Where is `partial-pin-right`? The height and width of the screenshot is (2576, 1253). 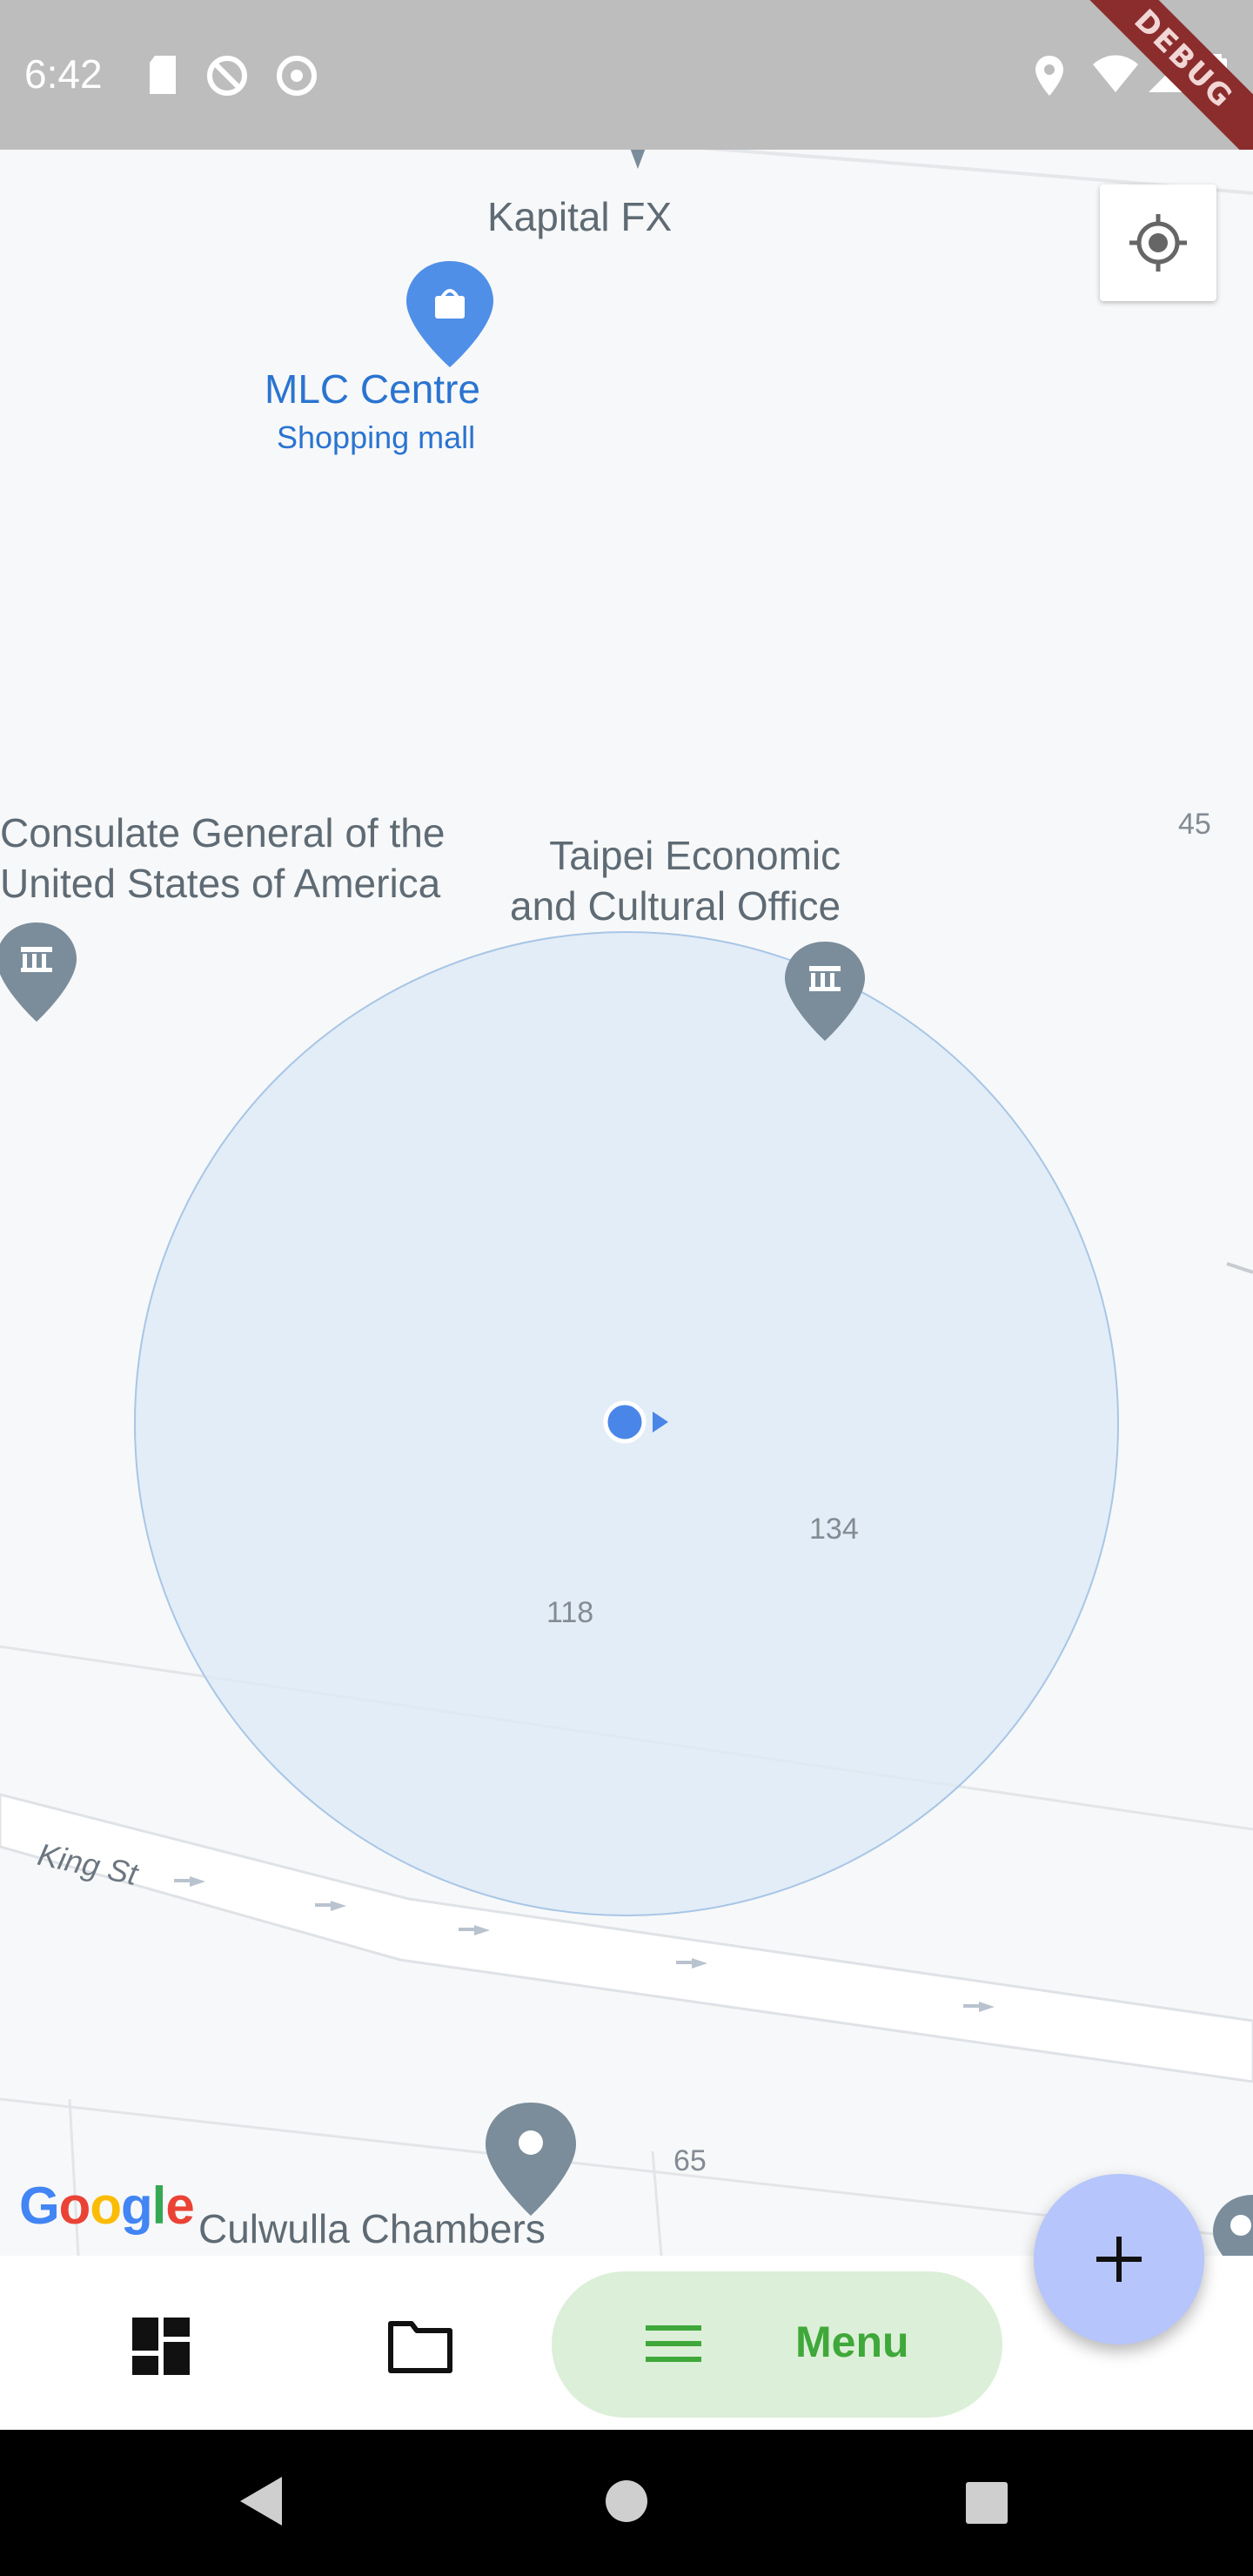 partial-pin-right is located at coordinates (1233, 2225).